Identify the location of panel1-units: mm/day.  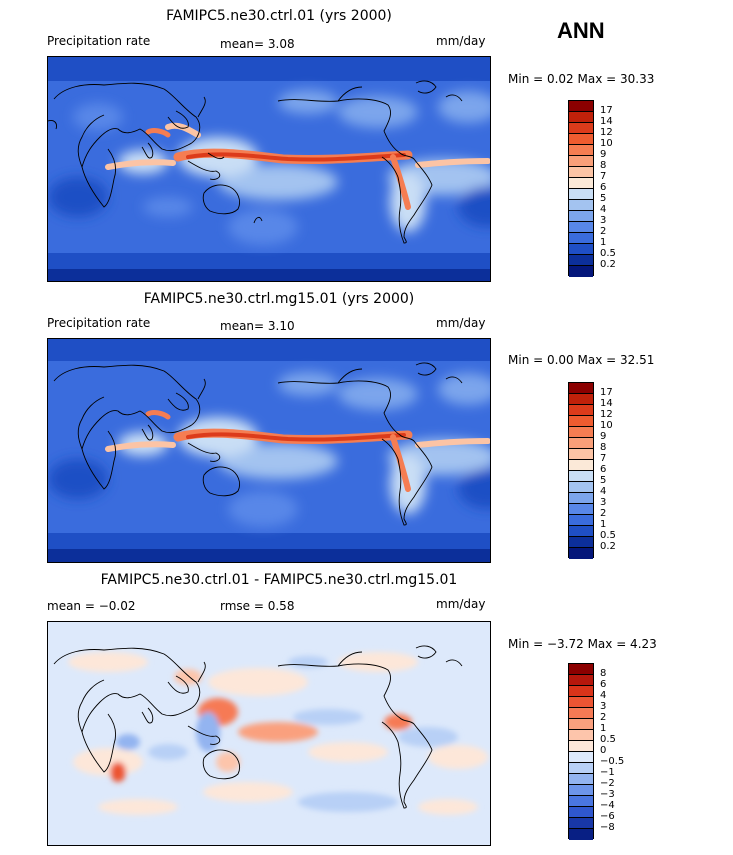
(461, 41).